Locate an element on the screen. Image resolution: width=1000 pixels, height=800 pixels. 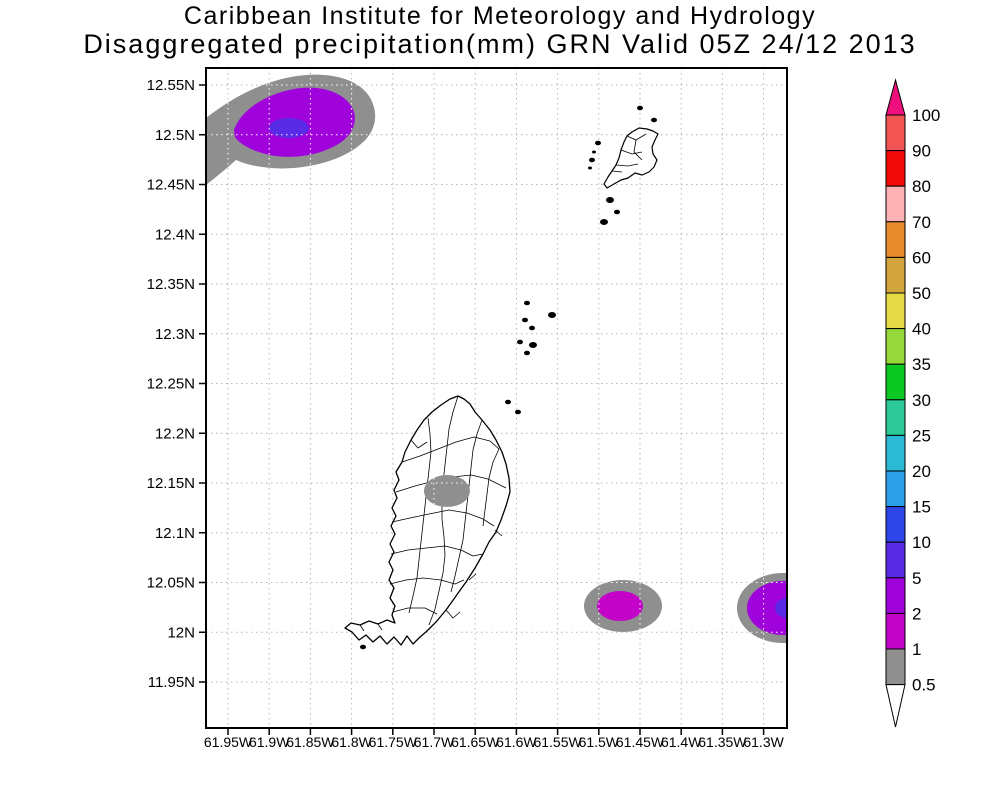
precipitation-colorbar: 100 90 80 70 60 50 40 35 30 25 20 15 10 5 2 1 0.5 is located at coordinates (912, 403).